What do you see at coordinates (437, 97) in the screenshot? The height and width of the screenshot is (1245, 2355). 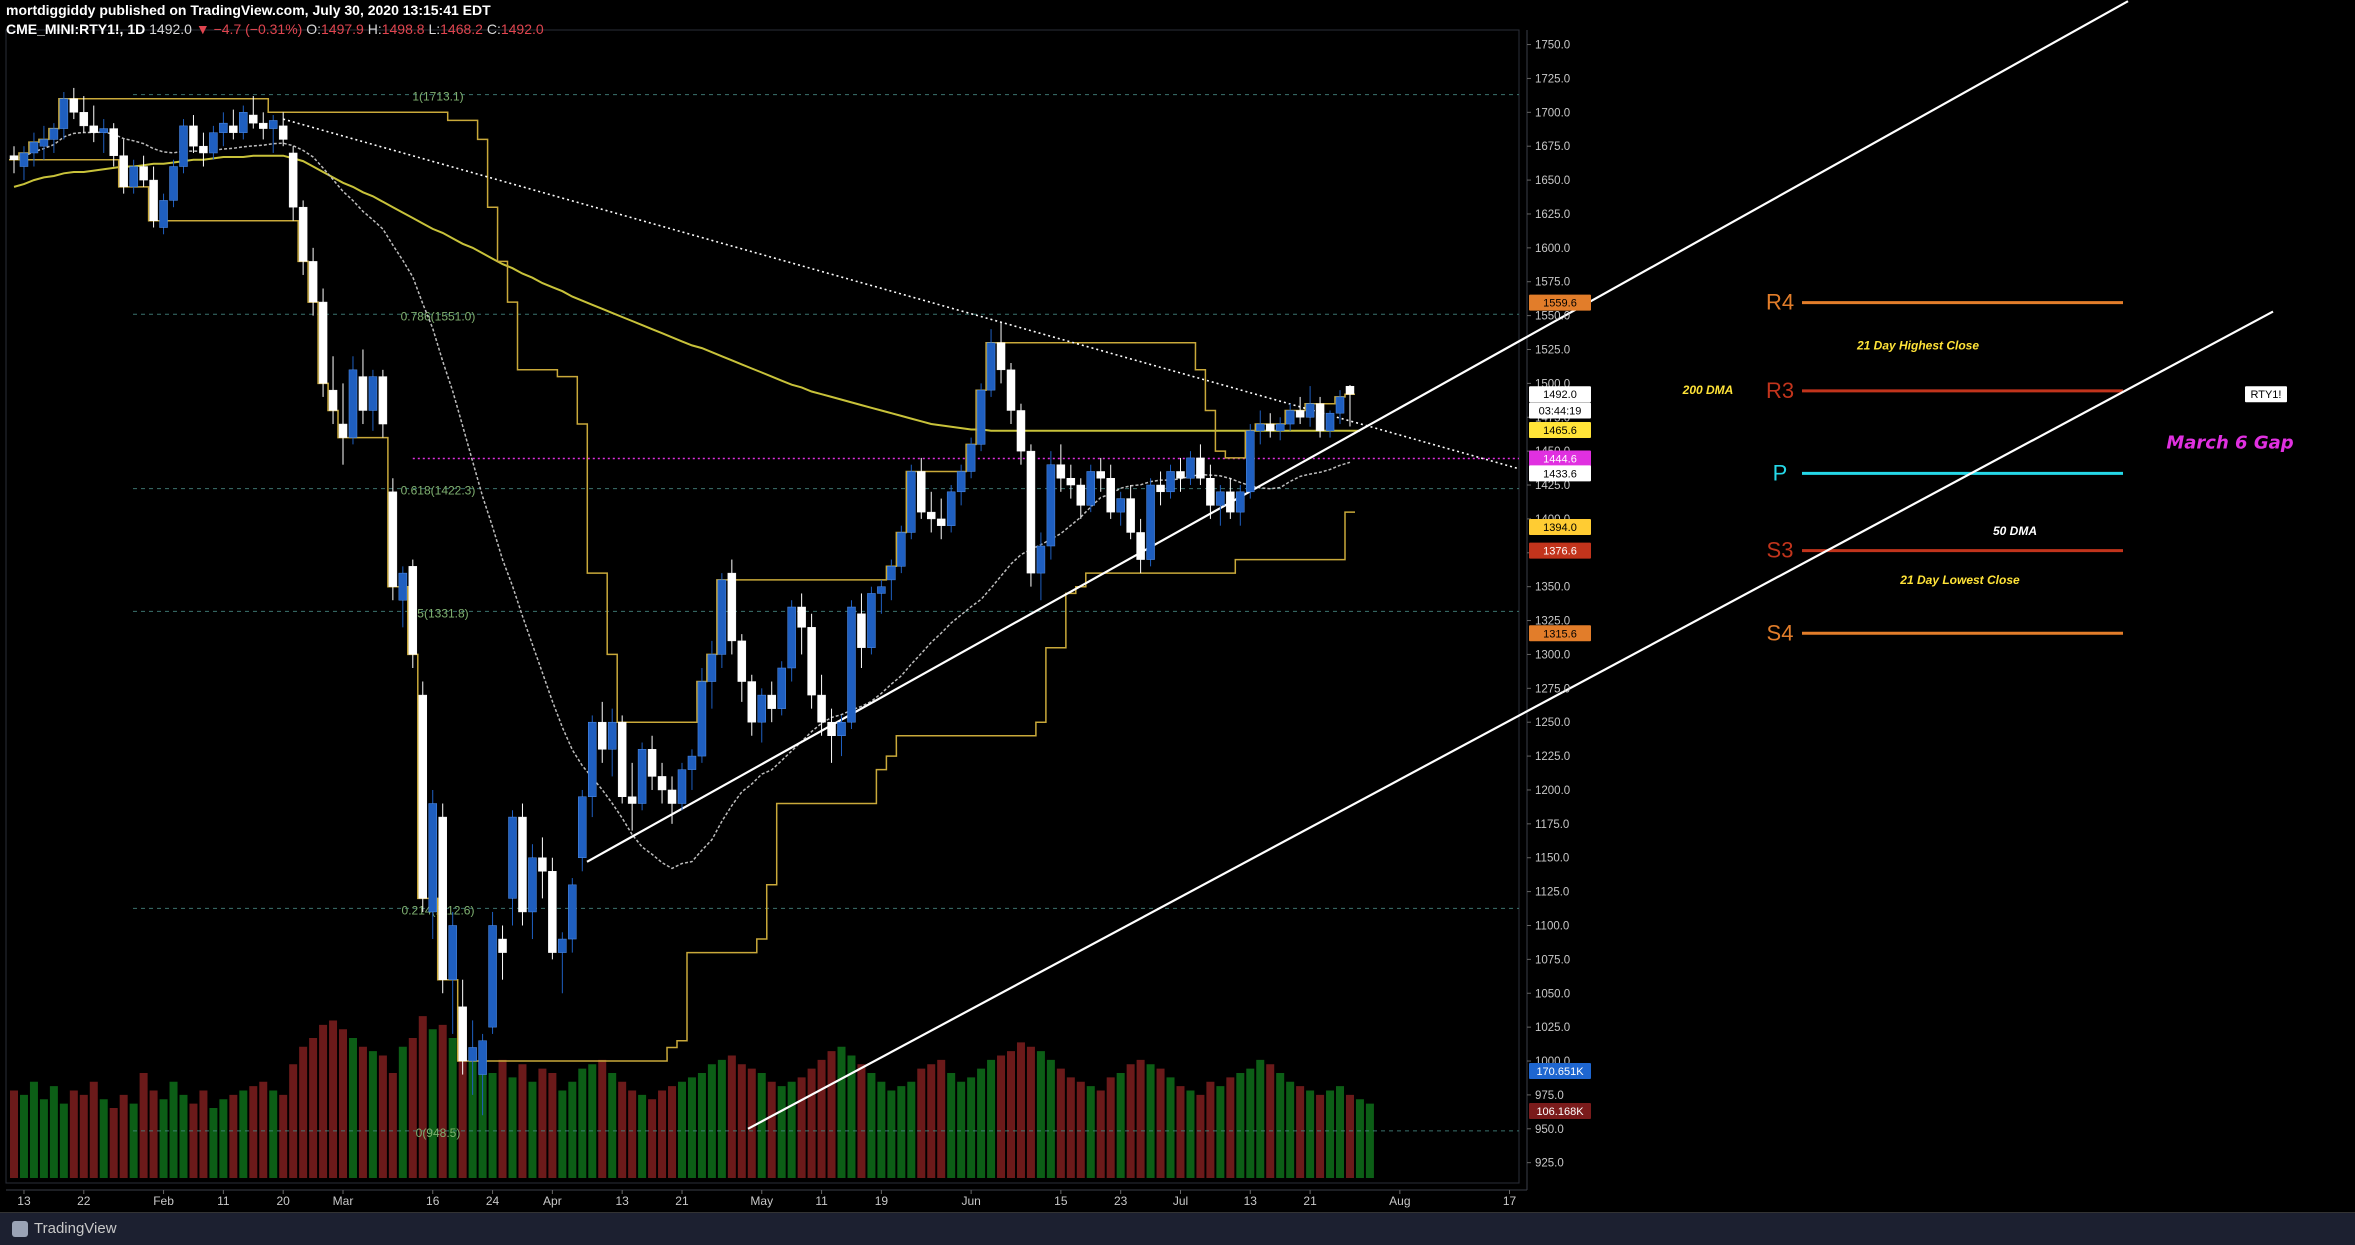 I see `fib-level-label: 1(1713.1)` at bounding box center [437, 97].